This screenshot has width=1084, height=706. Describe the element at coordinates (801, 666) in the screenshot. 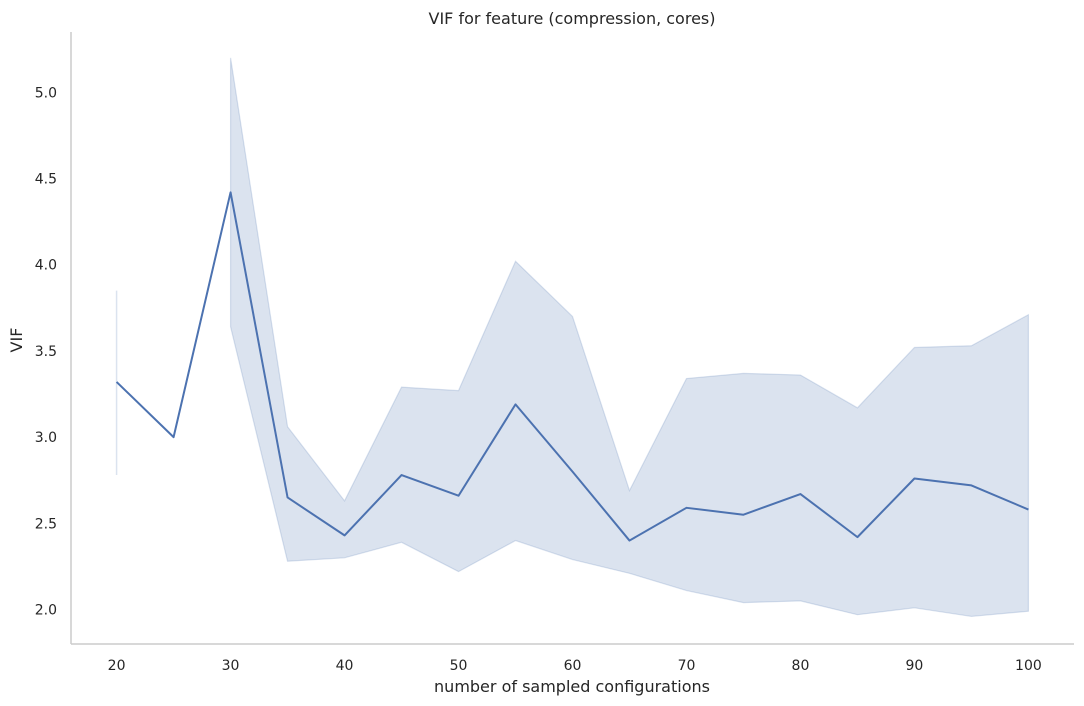

I see `x-tick-label: 80` at that location.